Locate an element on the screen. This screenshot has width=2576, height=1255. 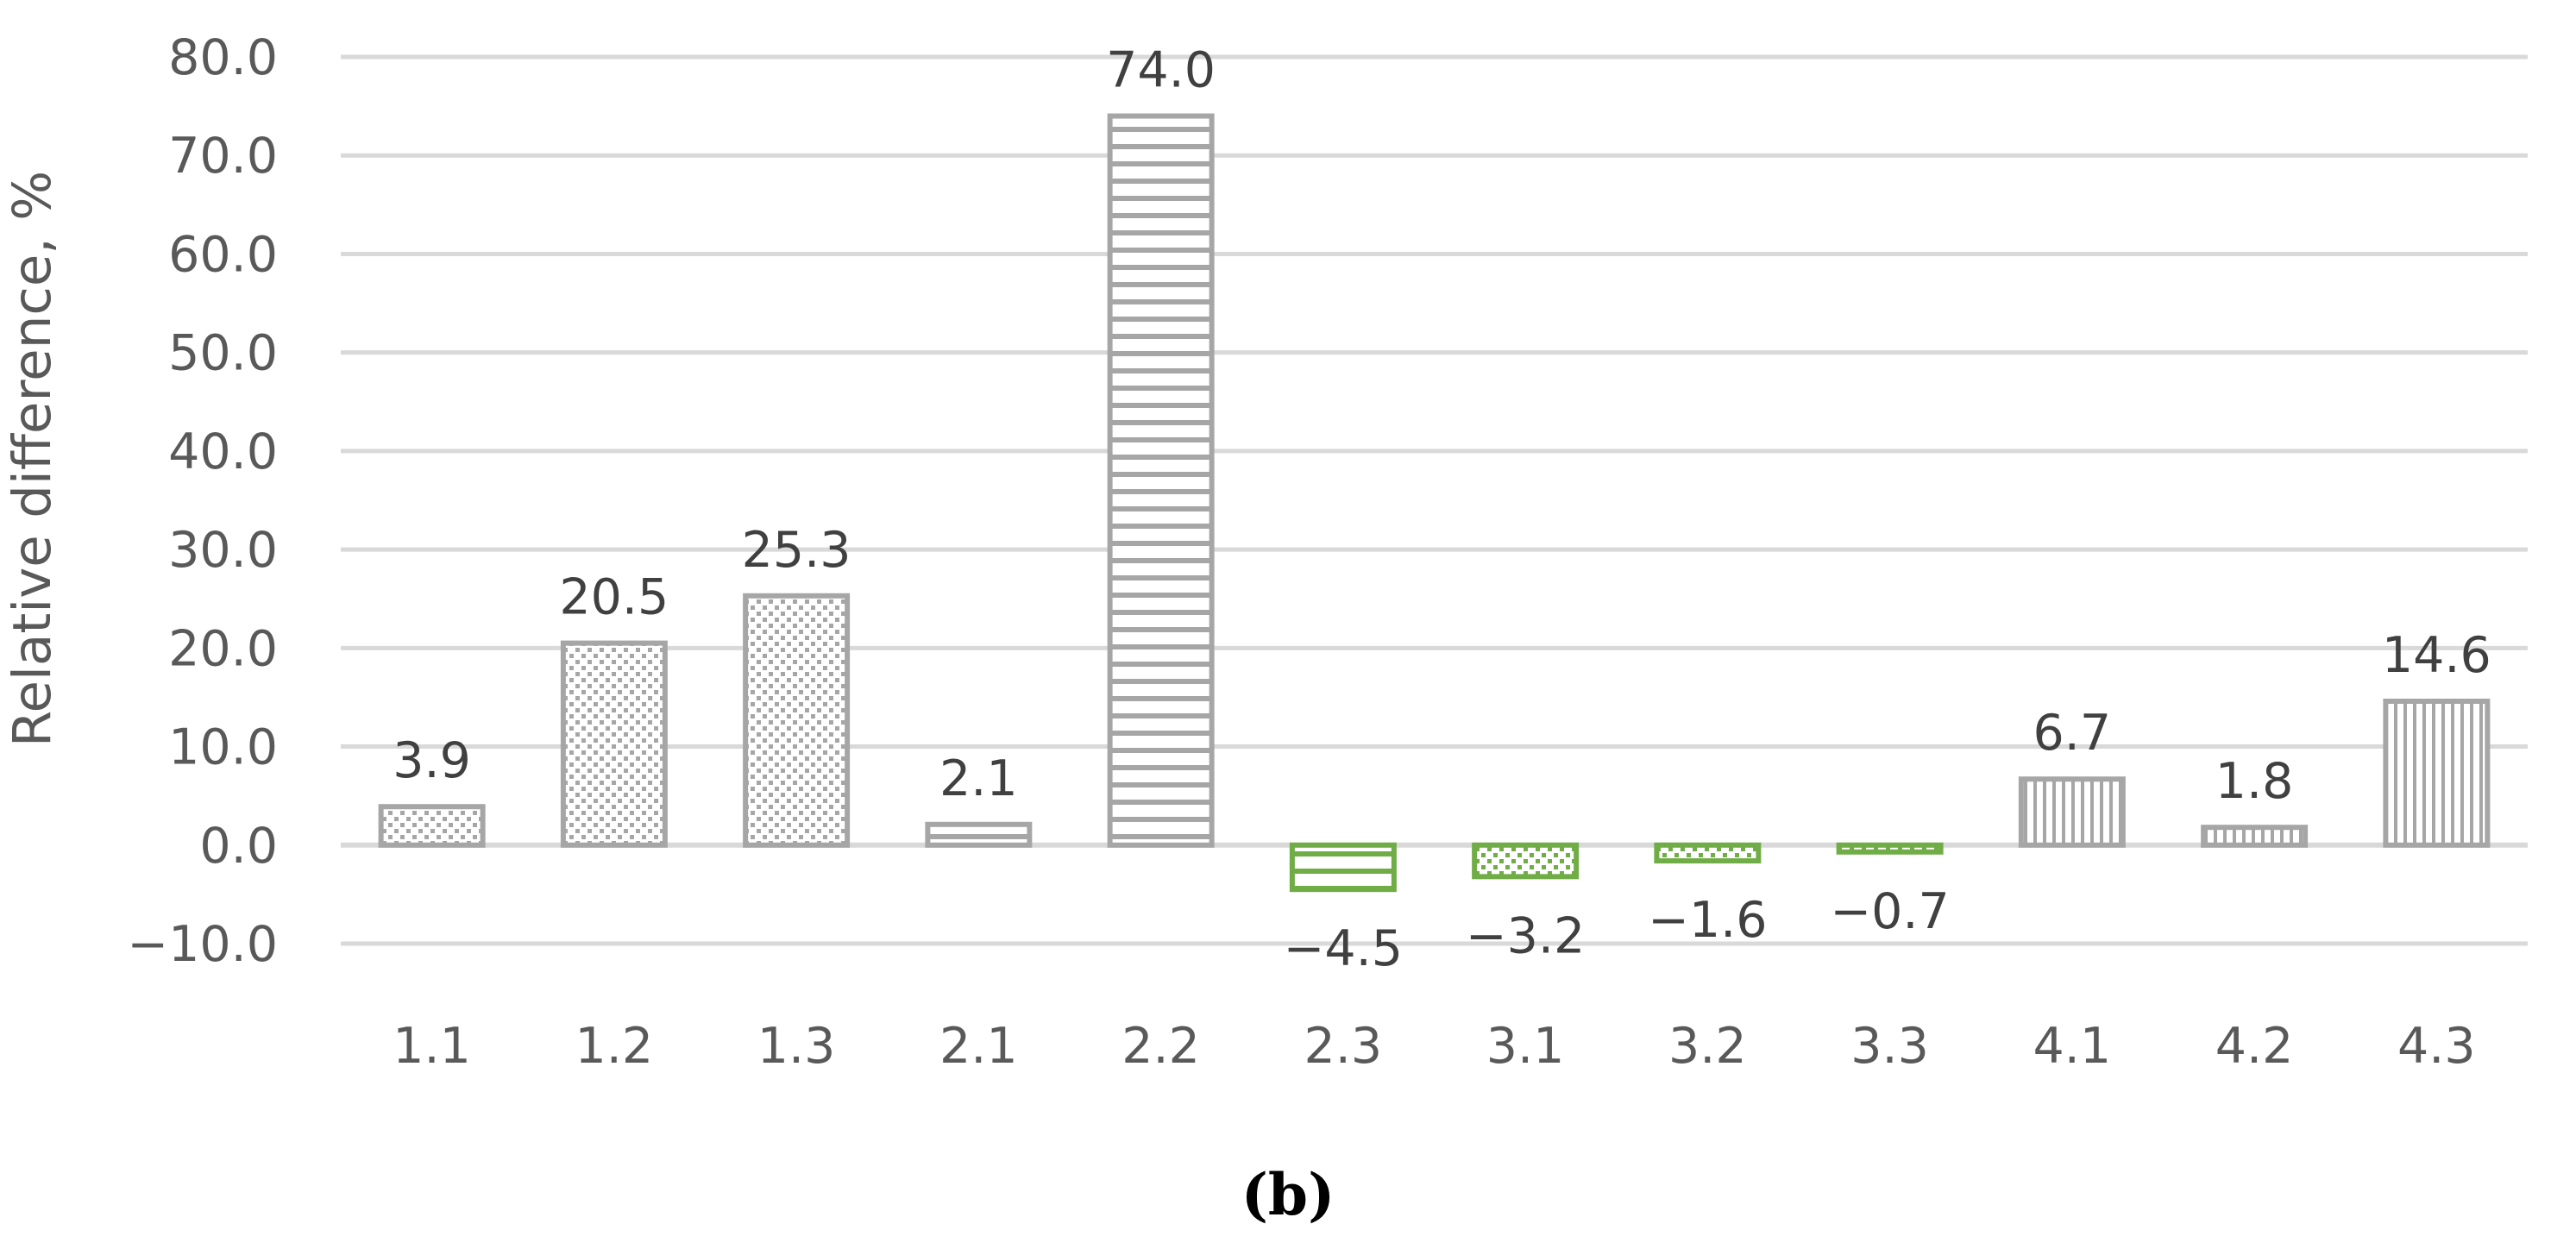
data-label-2.3: −4.5 is located at coordinates (1343, 949).